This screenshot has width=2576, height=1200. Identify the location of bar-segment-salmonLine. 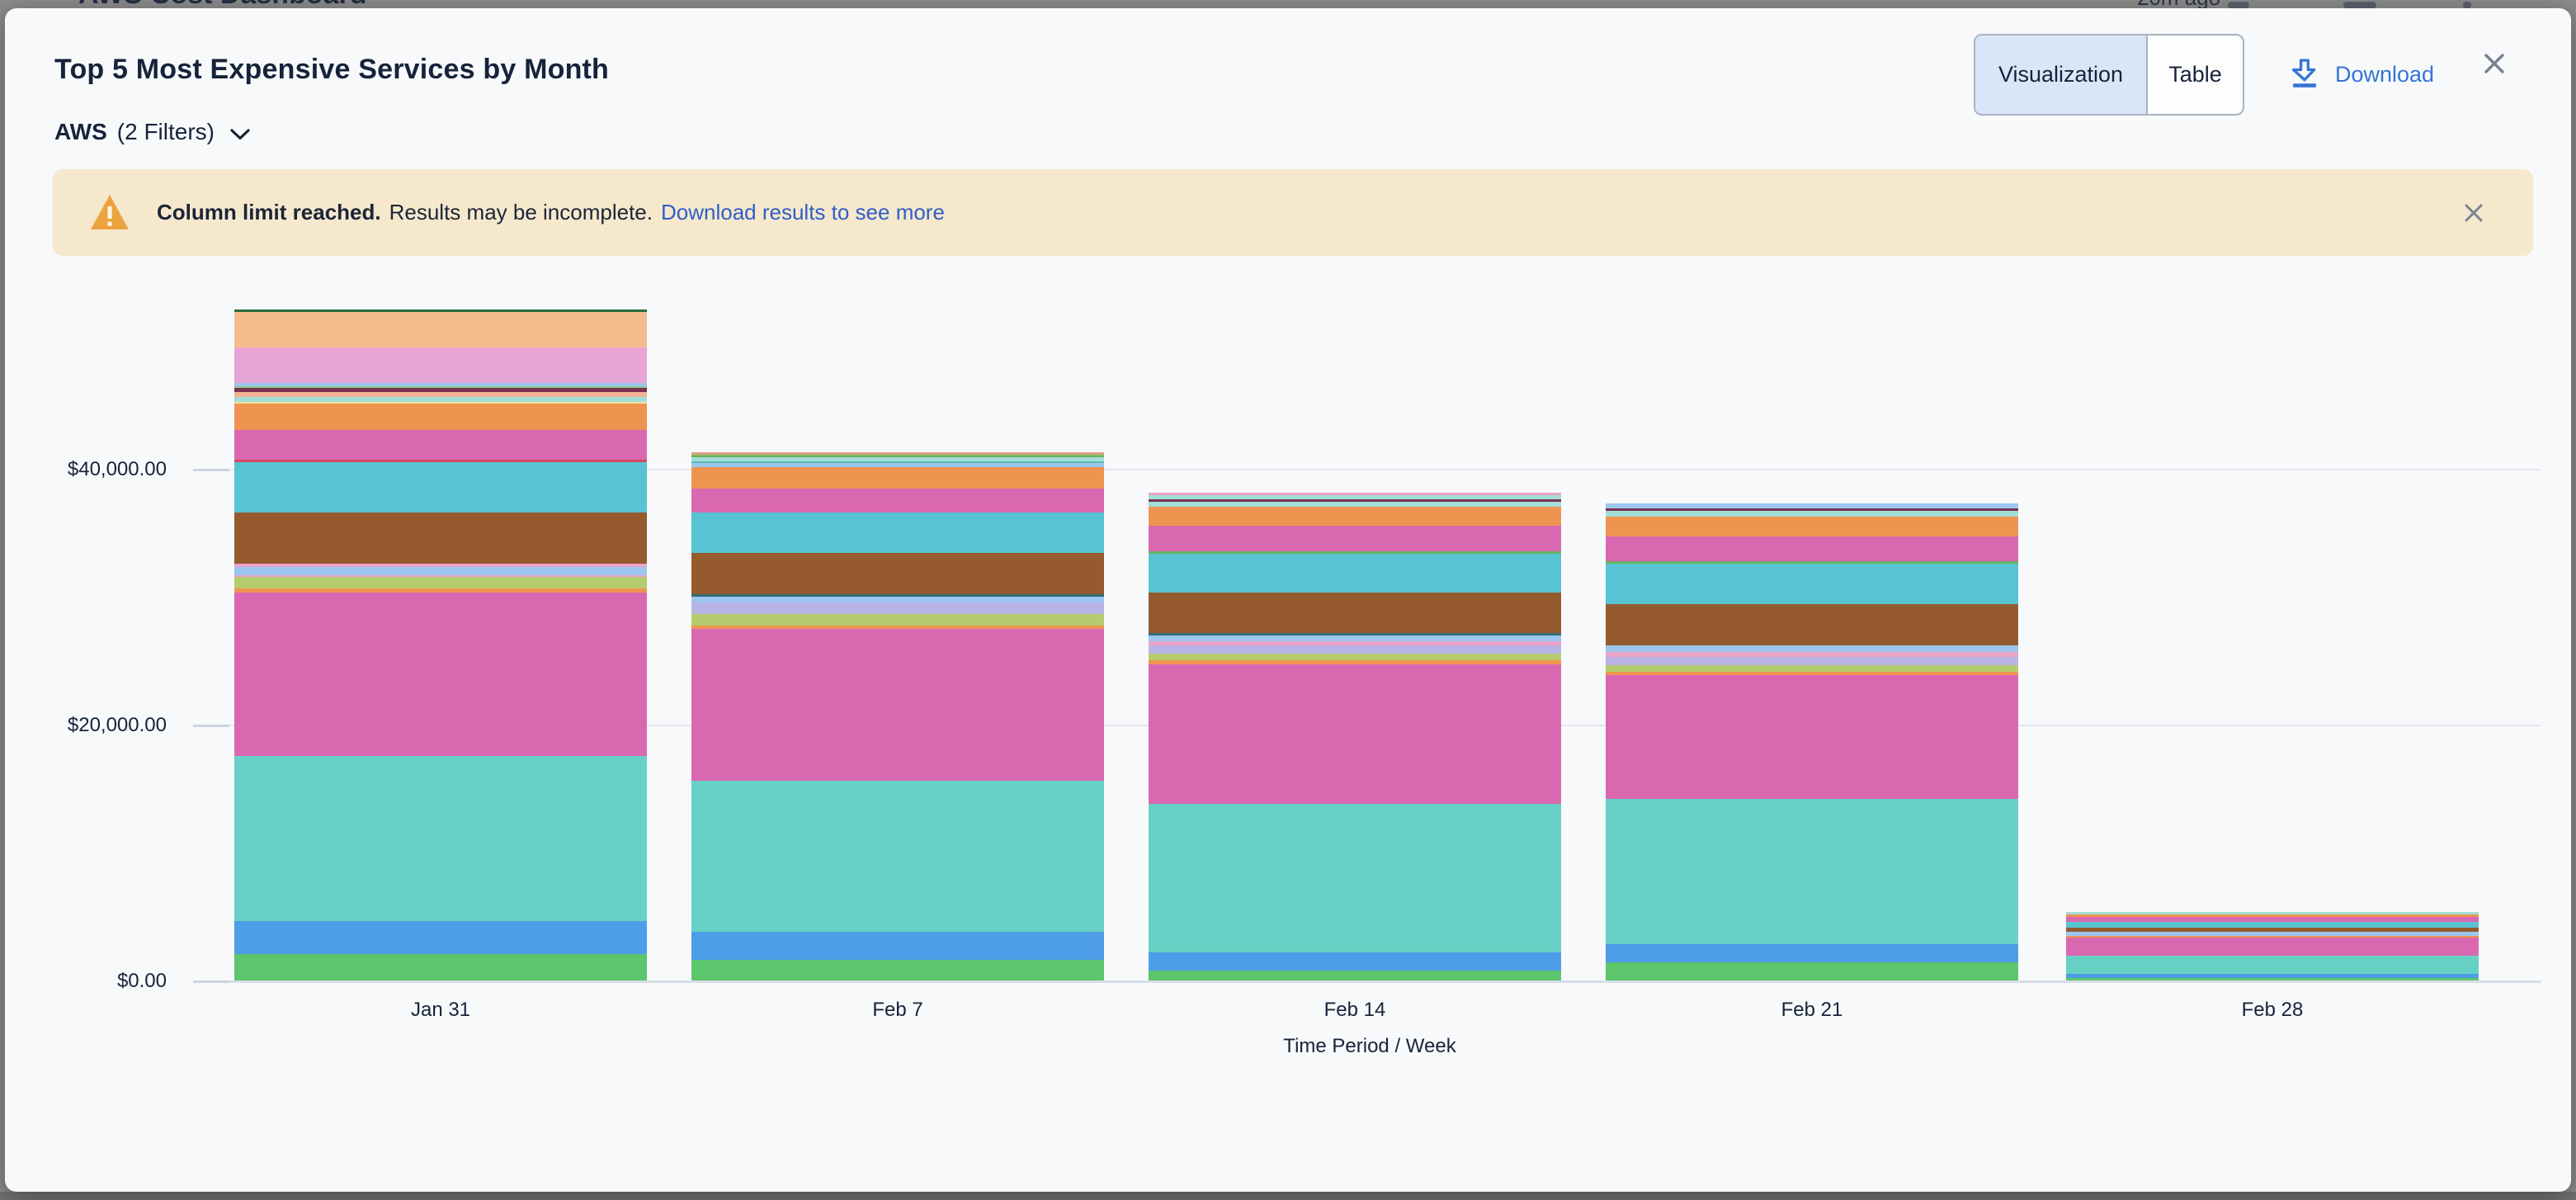
(897, 453).